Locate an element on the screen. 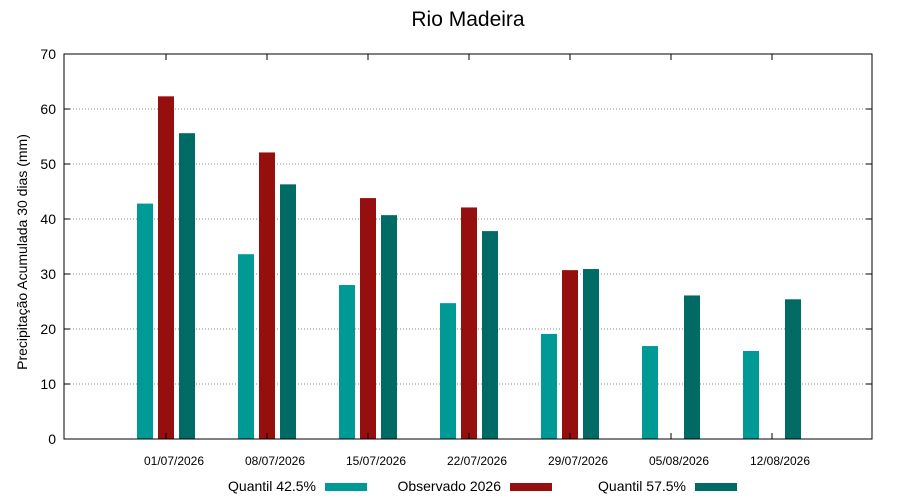  legend-label: Observado 2026 is located at coordinates (449, 486).